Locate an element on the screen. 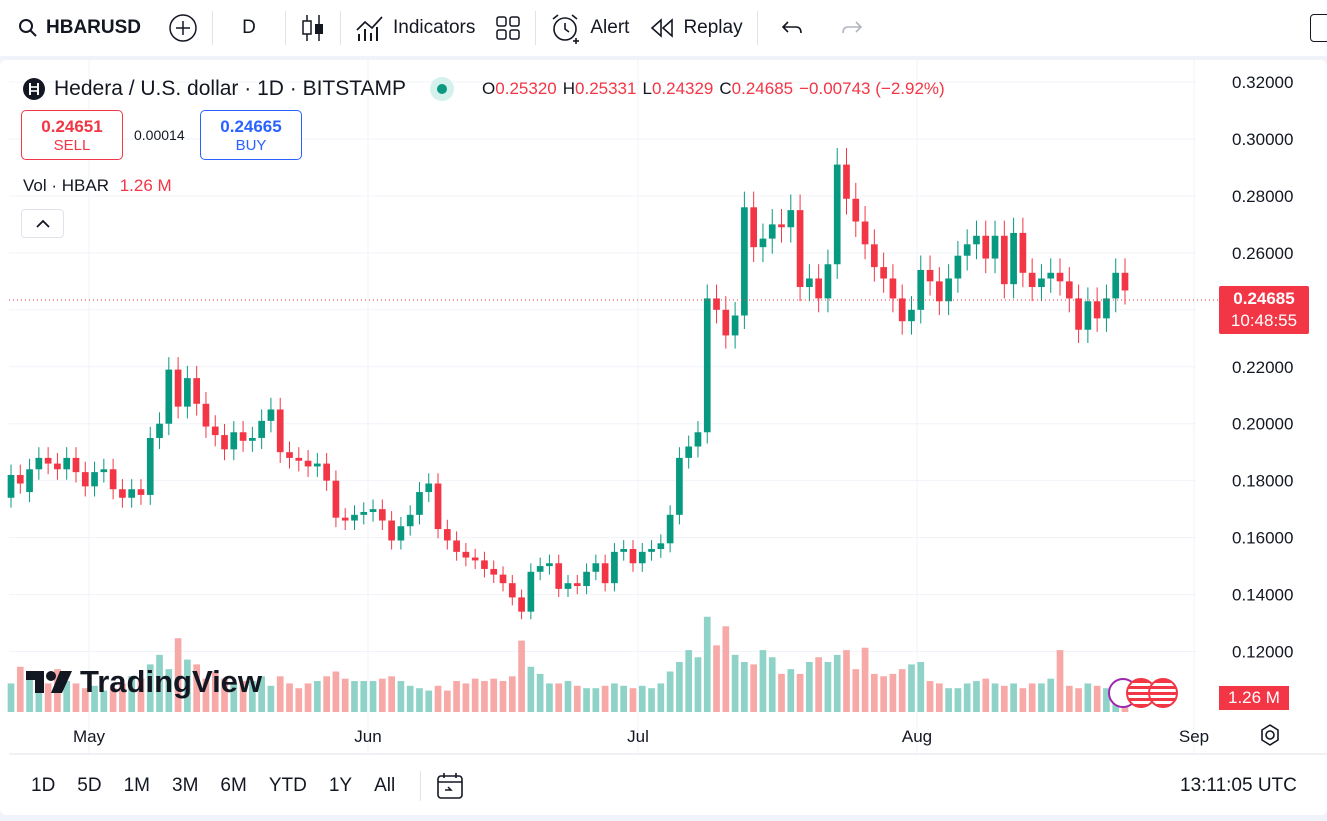  compare-button is located at coordinates (183, 28).